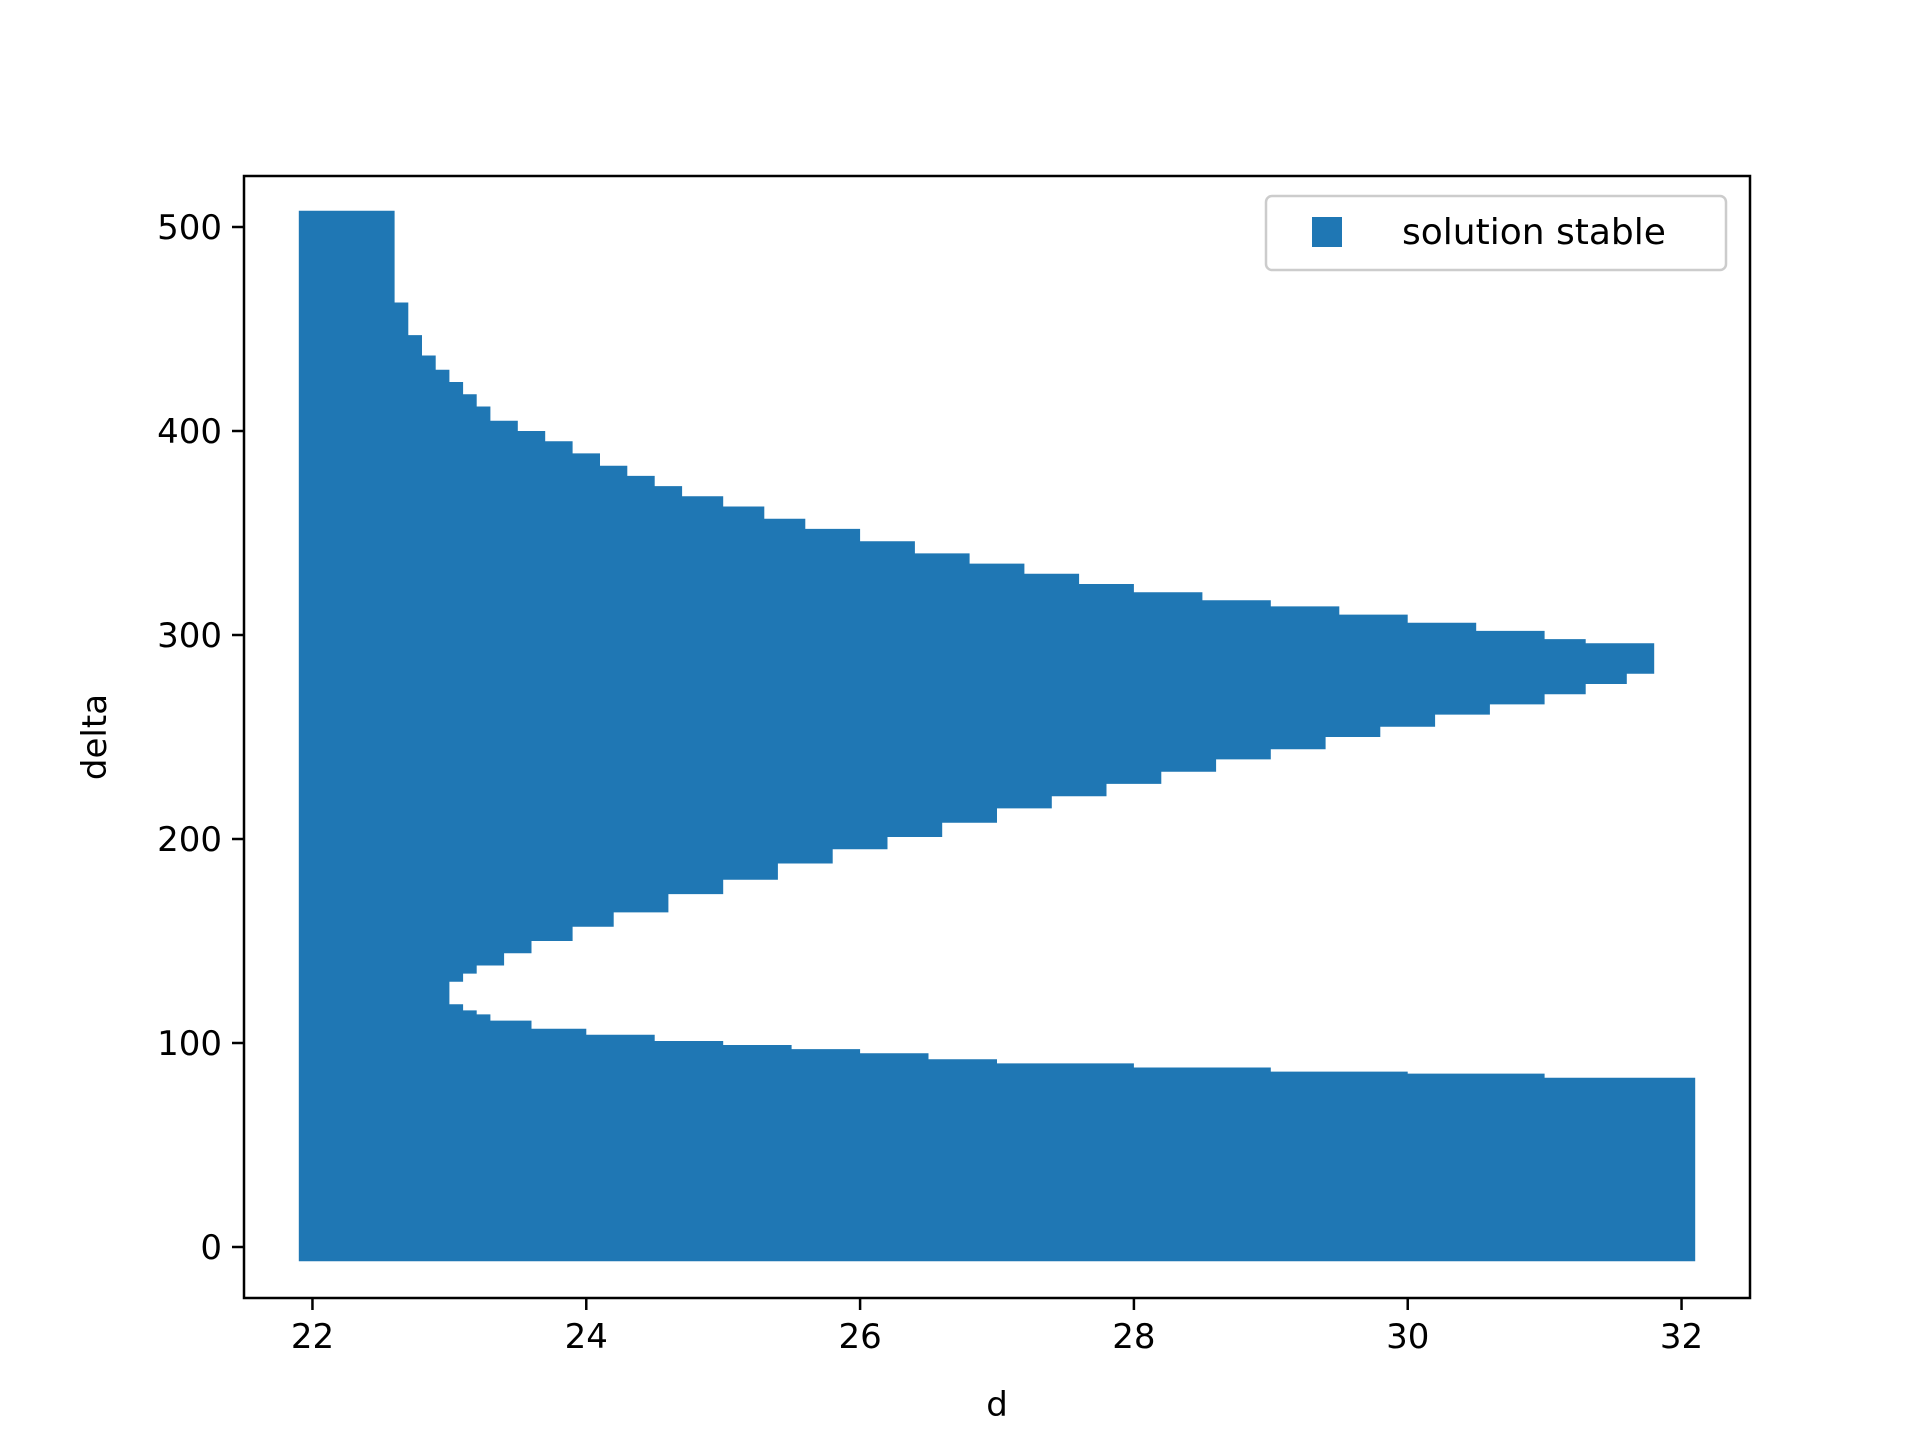  What do you see at coordinates (312, 1337) in the screenshot?
I see `x-tick-label: 22` at bounding box center [312, 1337].